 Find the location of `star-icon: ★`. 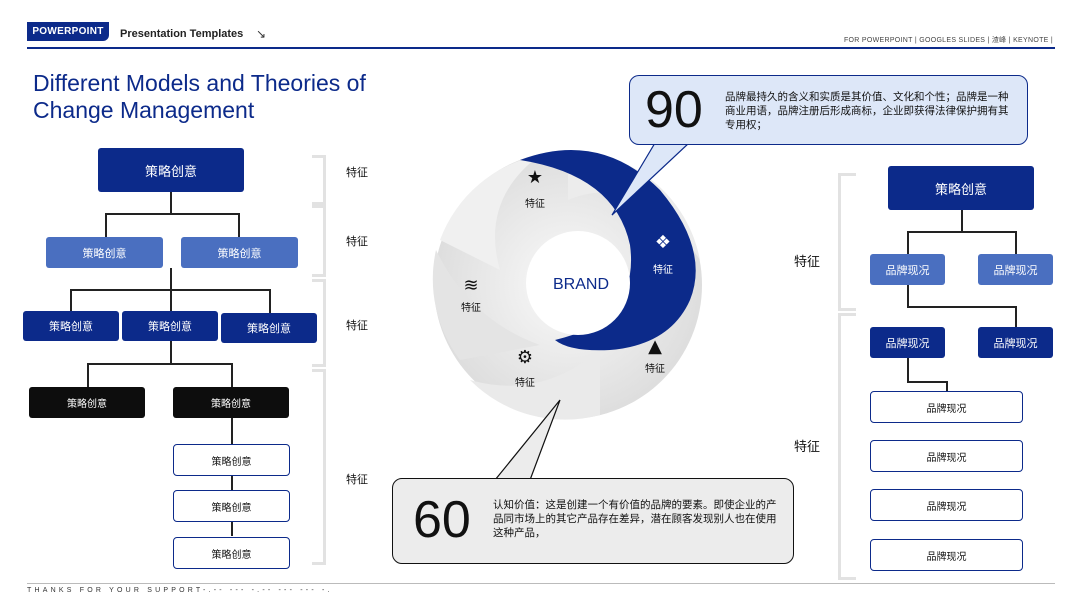

star-icon: ★ is located at coordinates (535, 177).